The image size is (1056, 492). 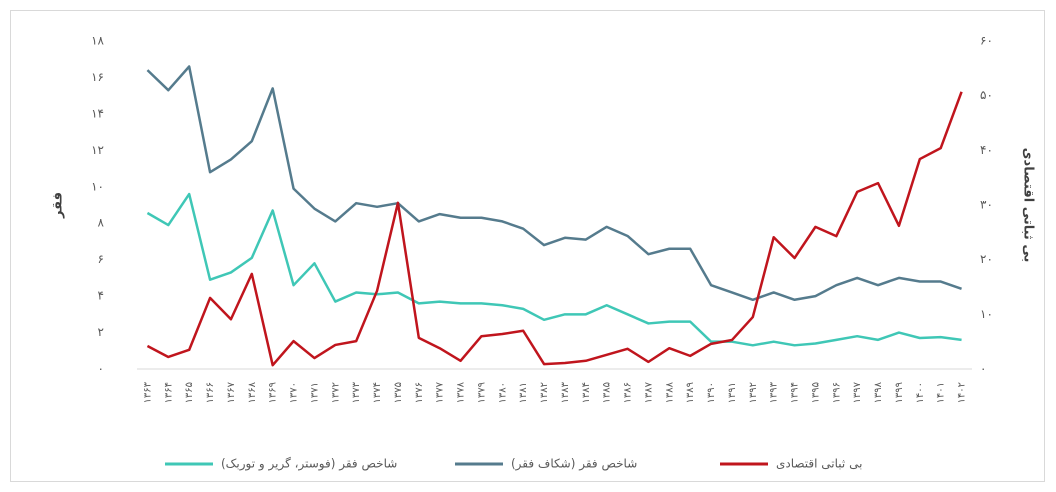 What do you see at coordinates (986, 95) in the screenshot?
I see `y2-tick-label: ۵۰` at bounding box center [986, 95].